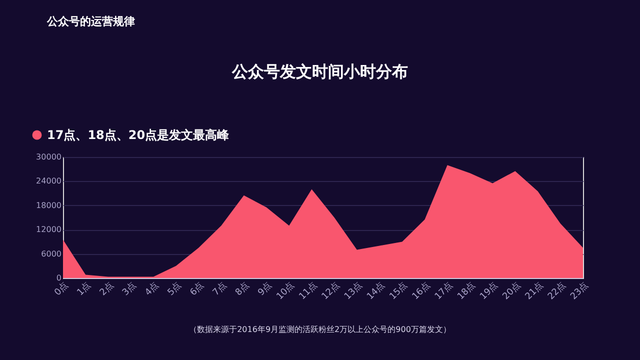 Image resolution: width=640 pixels, height=360 pixels. Describe the element at coordinates (90, 21) in the screenshot. I see `text: 公众号的运营规律` at that location.